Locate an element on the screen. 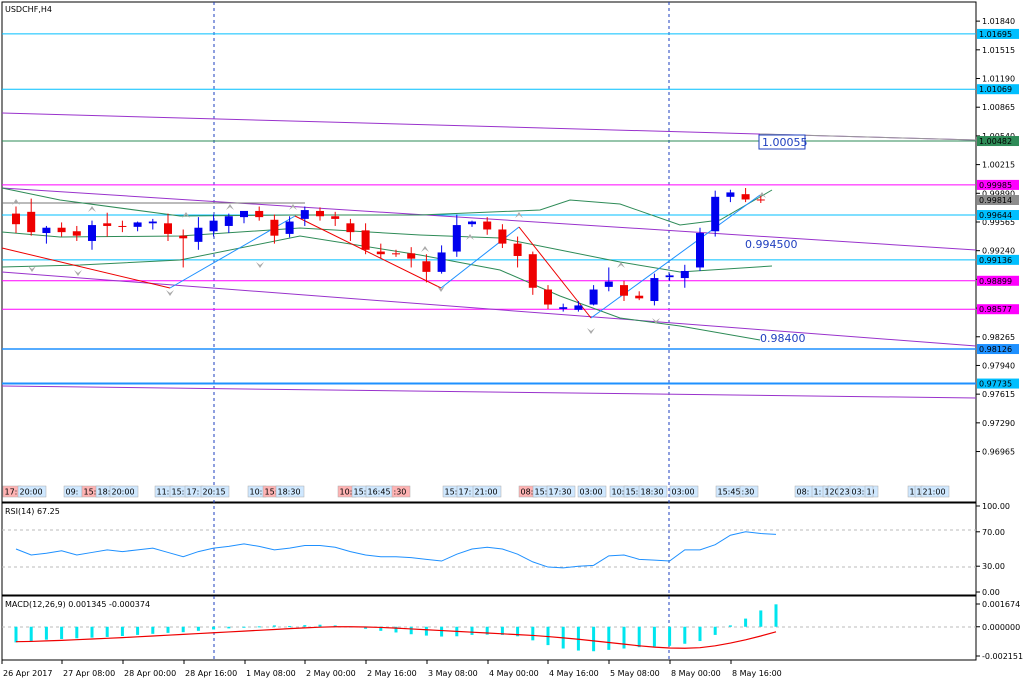  symbol-title: USDCHF,H4 is located at coordinates (28, 9).